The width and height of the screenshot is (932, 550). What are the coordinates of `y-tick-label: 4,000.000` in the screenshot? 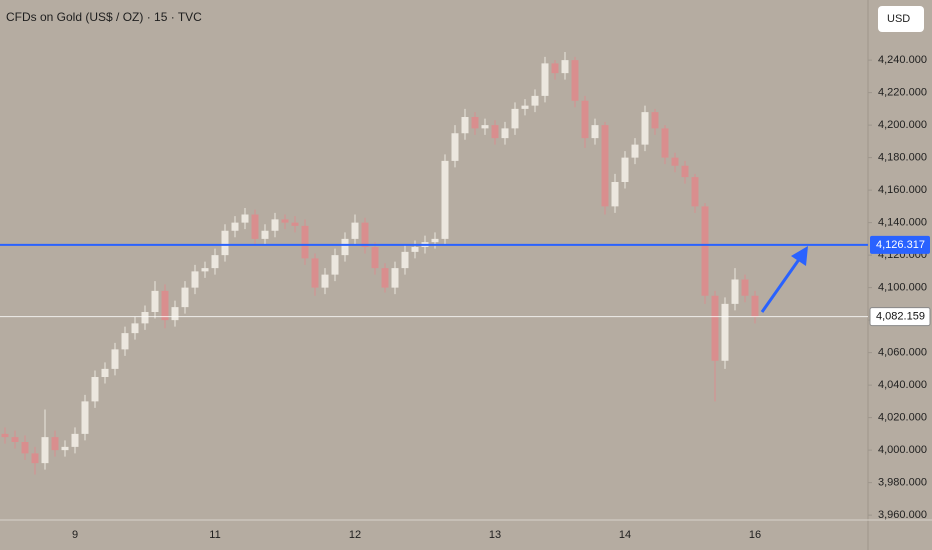 It's located at (902, 450).